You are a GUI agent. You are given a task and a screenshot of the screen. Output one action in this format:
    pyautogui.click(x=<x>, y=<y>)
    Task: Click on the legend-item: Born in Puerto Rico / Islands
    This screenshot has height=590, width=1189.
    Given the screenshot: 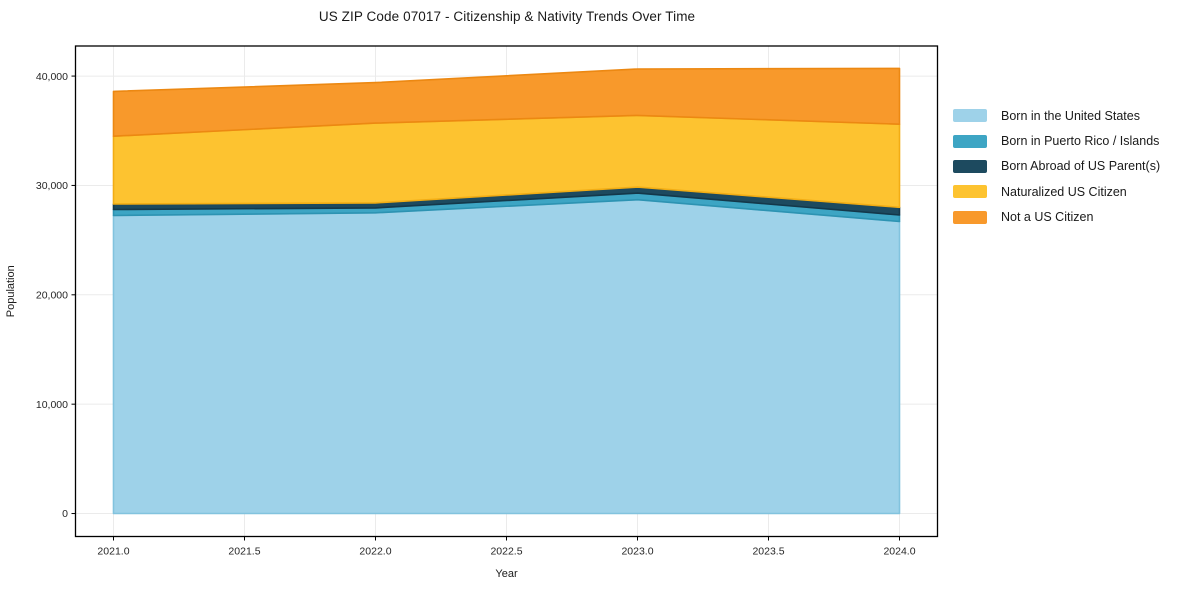 What is the action you would take?
    pyautogui.click(x=1056, y=140)
    